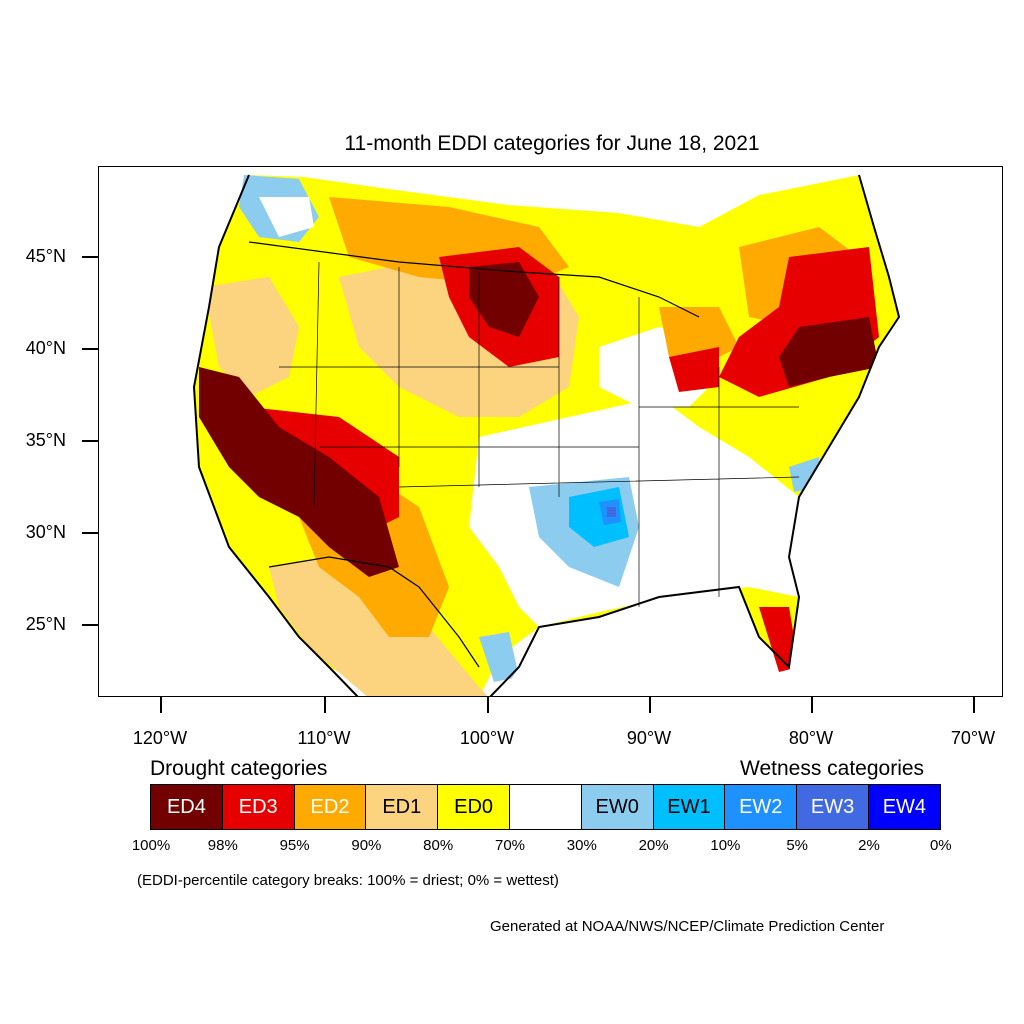  Describe the element at coordinates (222, 845) in the screenshot. I see `legend-break-label: 98%` at that location.